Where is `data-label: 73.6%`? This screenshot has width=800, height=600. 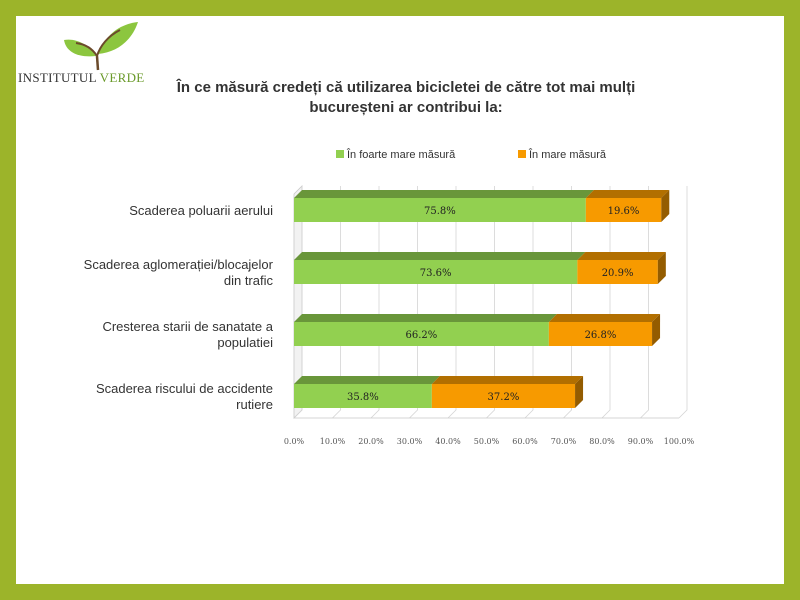
data-label: 73.6% is located at coordinates (436, 273).